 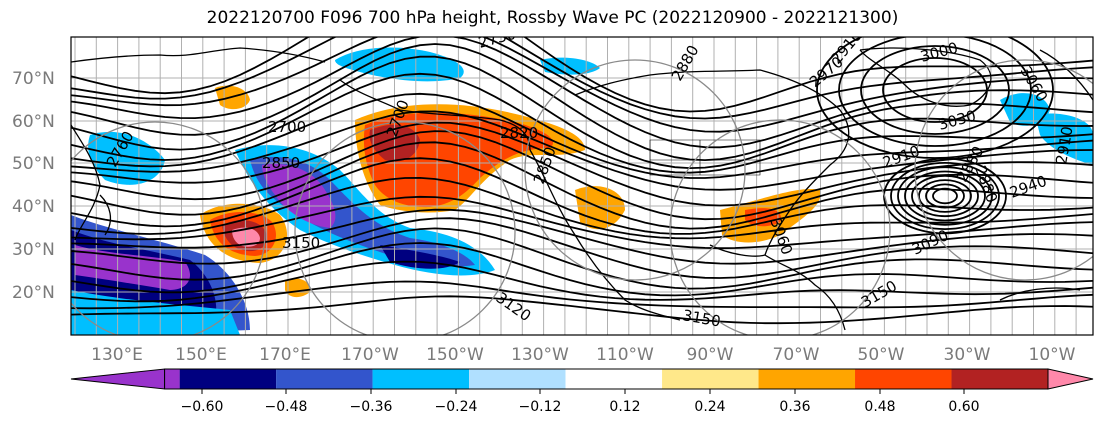 What do you see at coordinates (796, 355) in the screenshot?
I see `lon-label: 70°W` at bounding box center [796, 355].